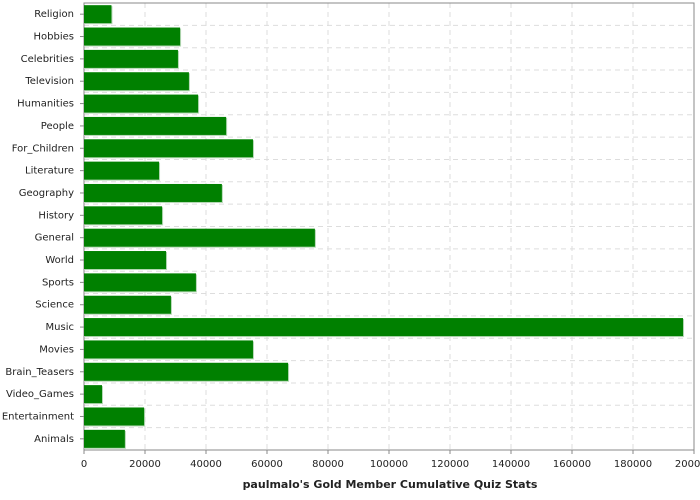 The image size is (700, 500). Describe the element at coordinates (58, 282) in the screenshot. I see `y-tick-label: Sports` at that location.